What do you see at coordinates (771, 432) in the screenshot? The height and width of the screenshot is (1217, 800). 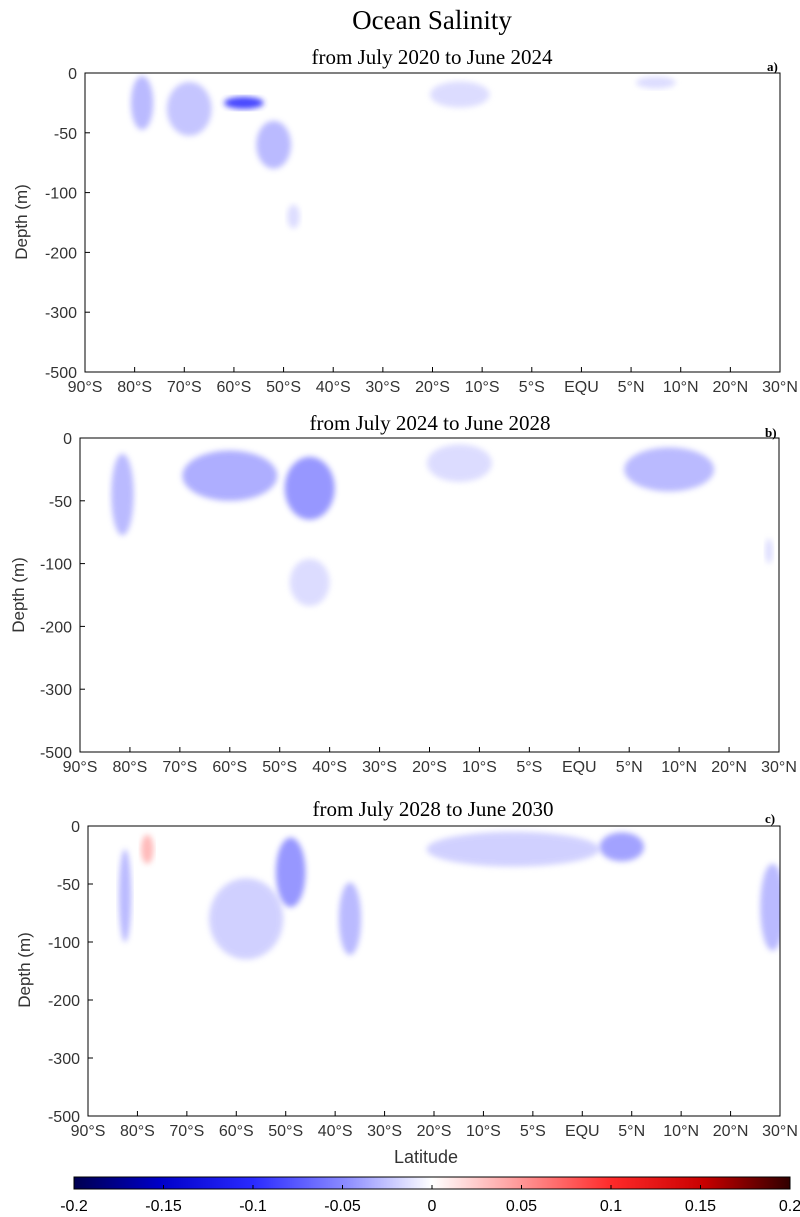 I see `panel-b-letter: b)` at bounding box center [771, 432].